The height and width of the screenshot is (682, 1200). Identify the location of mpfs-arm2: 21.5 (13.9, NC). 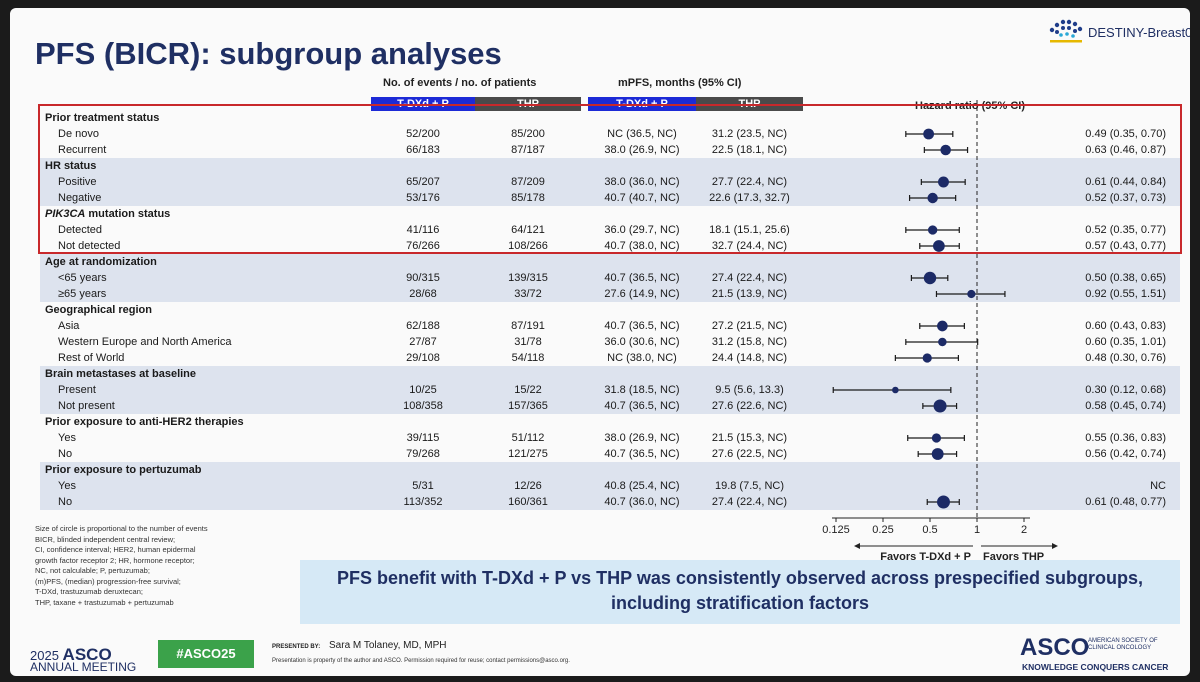
(749, 294).